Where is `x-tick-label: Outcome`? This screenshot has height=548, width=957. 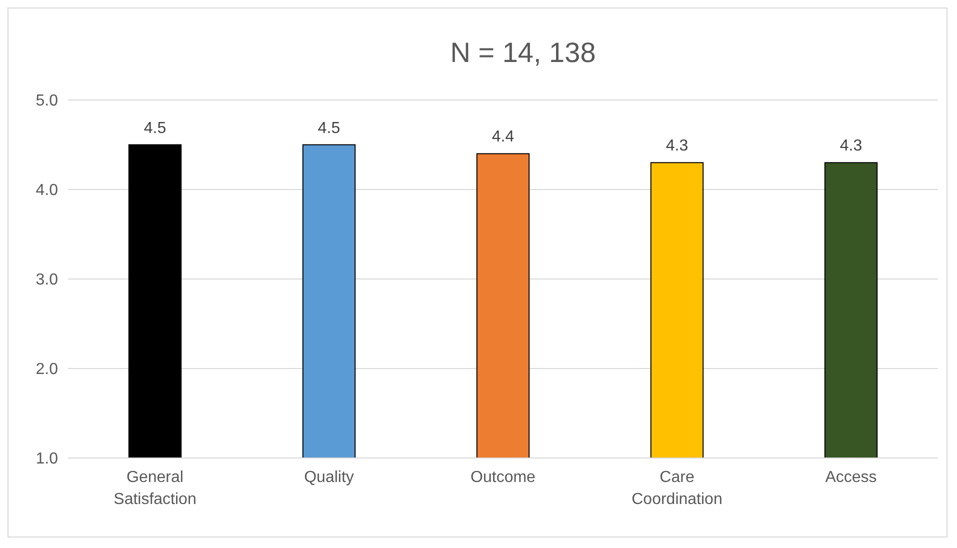 x-tick-label: Outcome is located at coordinates (503, 477).